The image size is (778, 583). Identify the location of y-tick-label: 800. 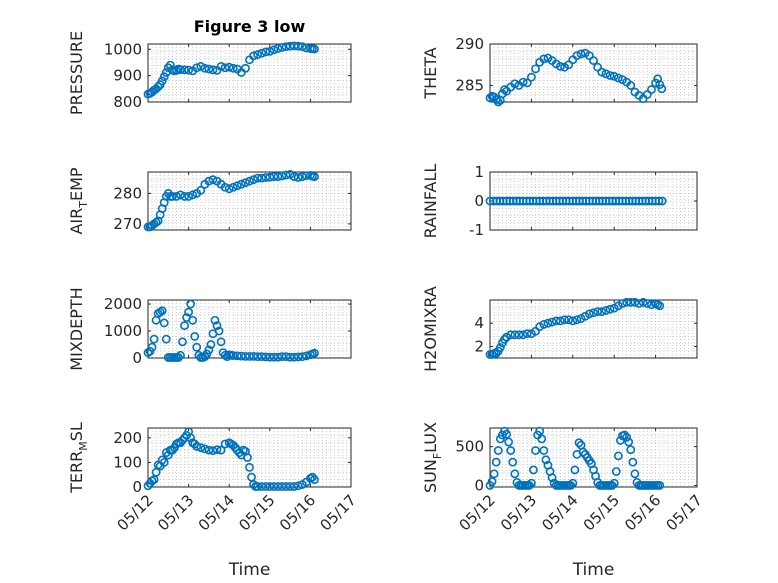
(127, 102).